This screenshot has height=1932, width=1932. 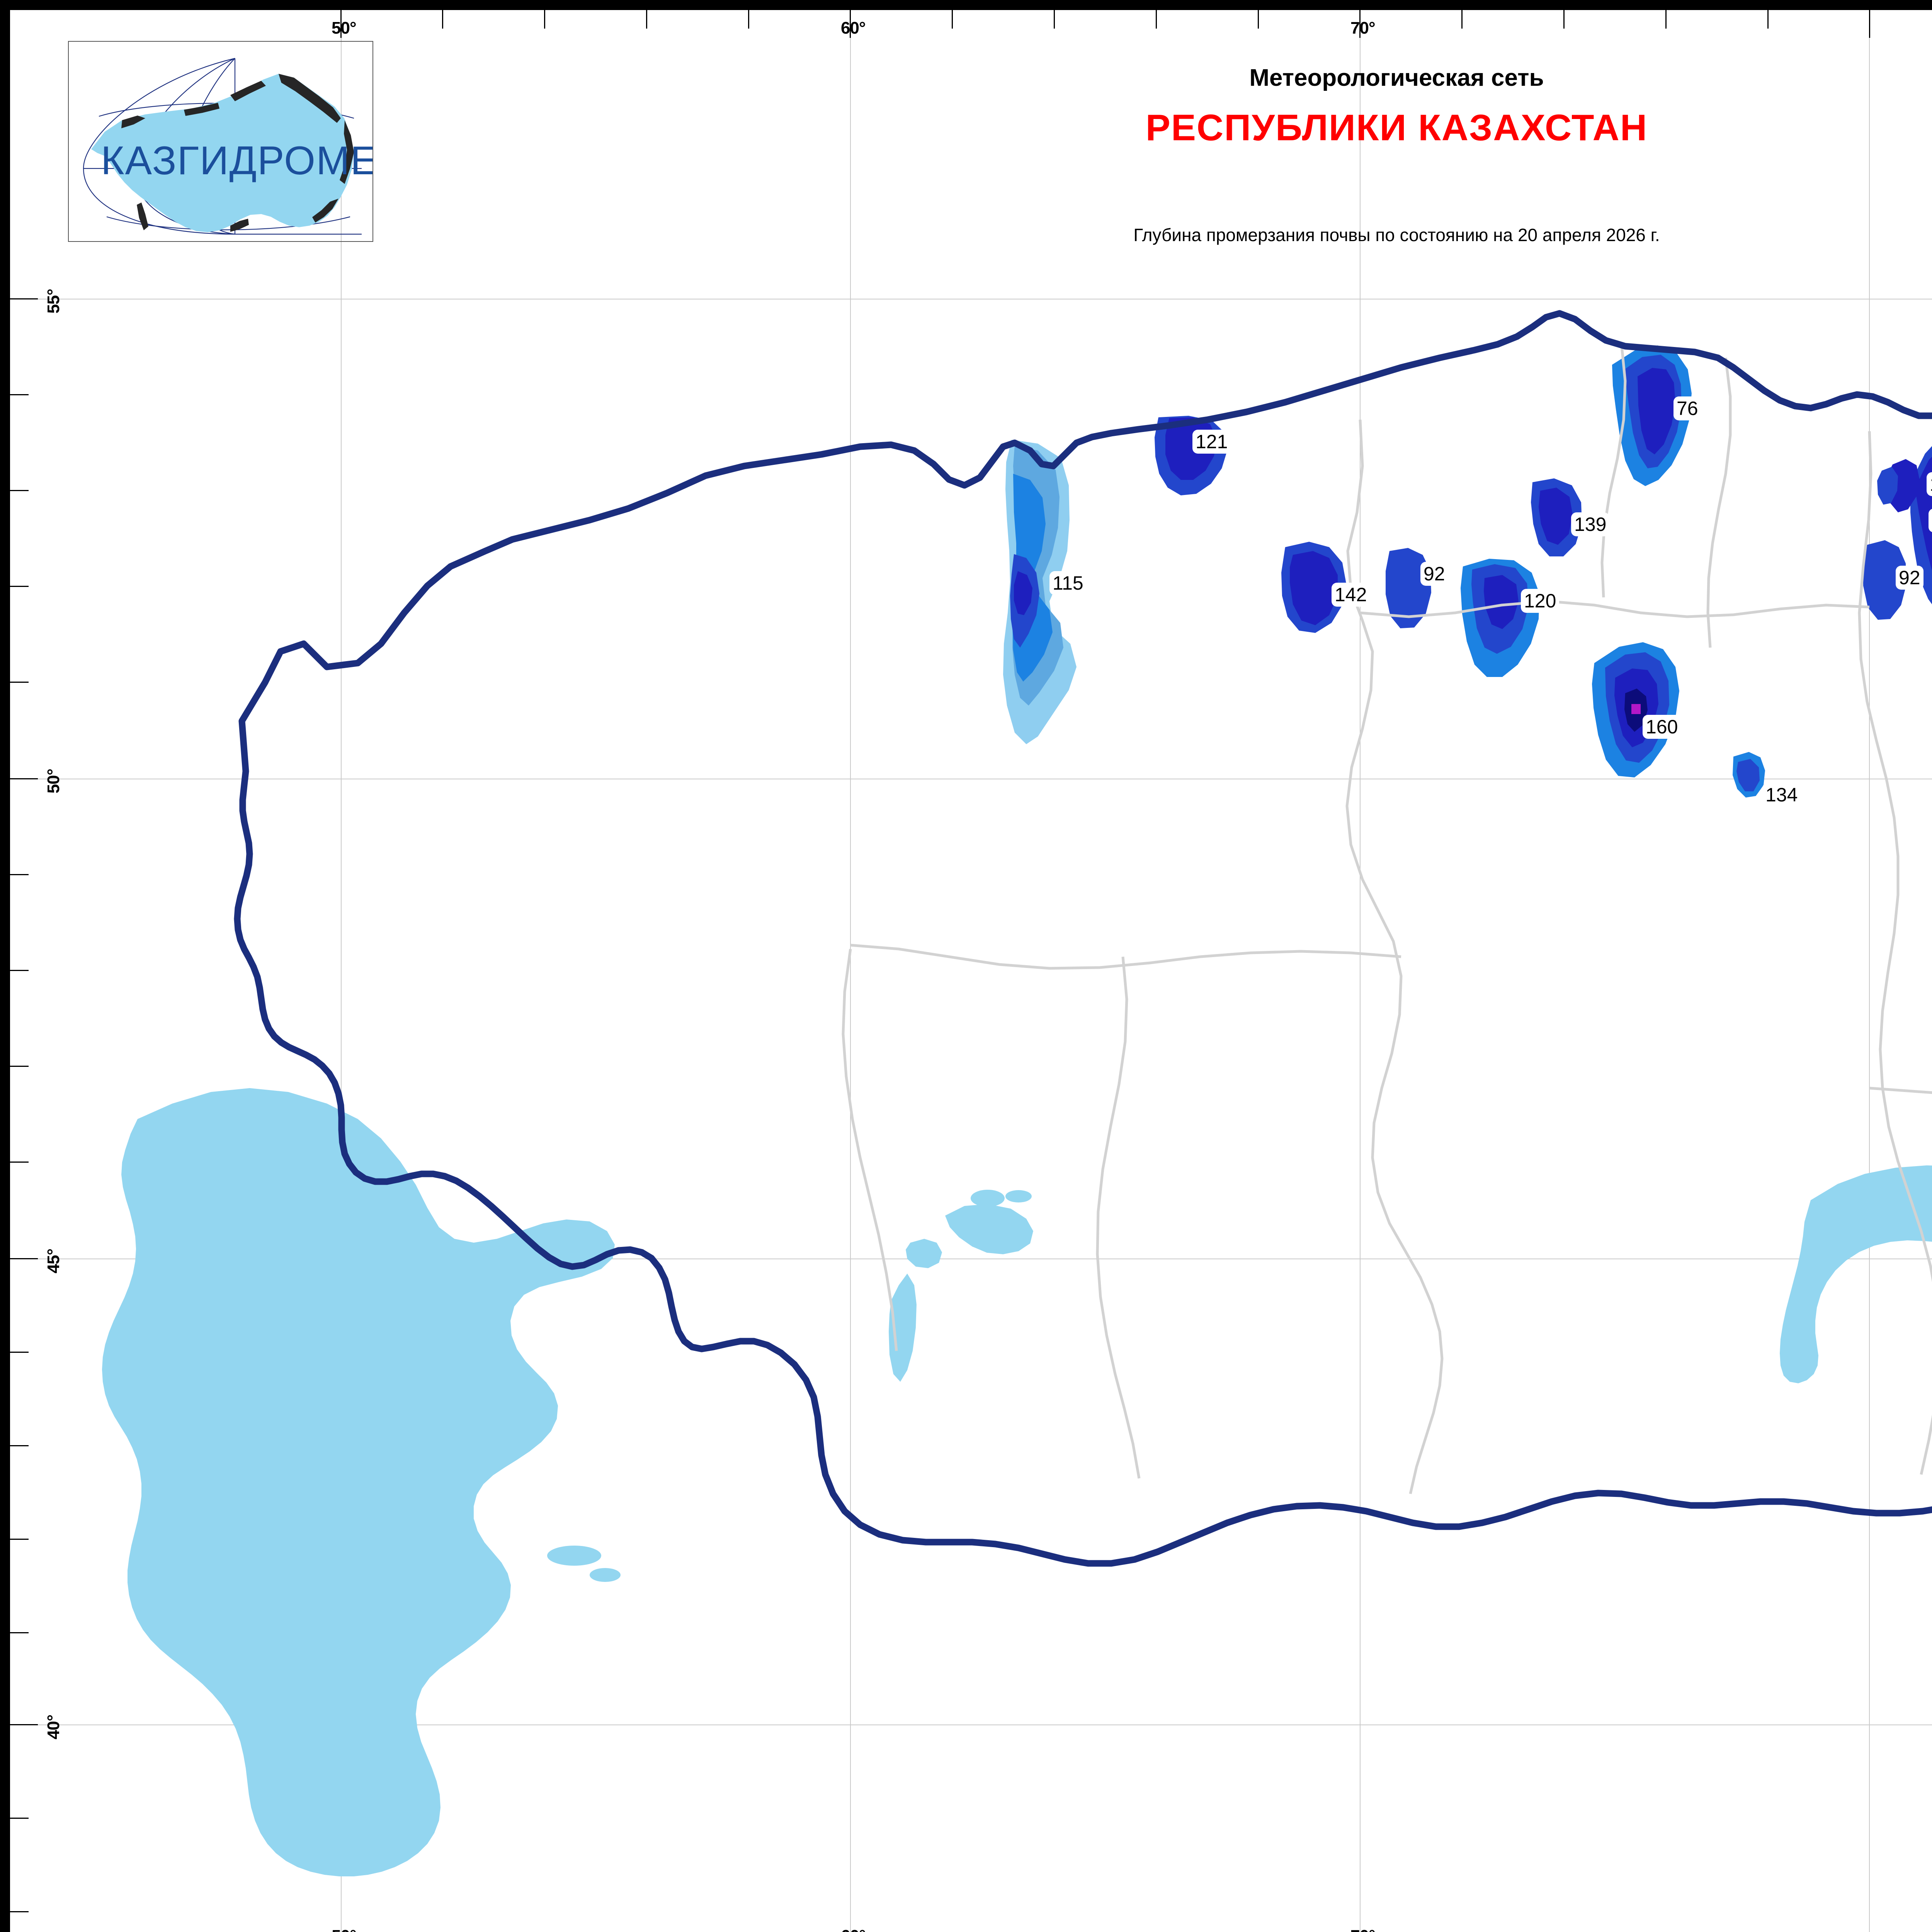 I want to click on station-value-label: 139, so click(x=1590, y=524).